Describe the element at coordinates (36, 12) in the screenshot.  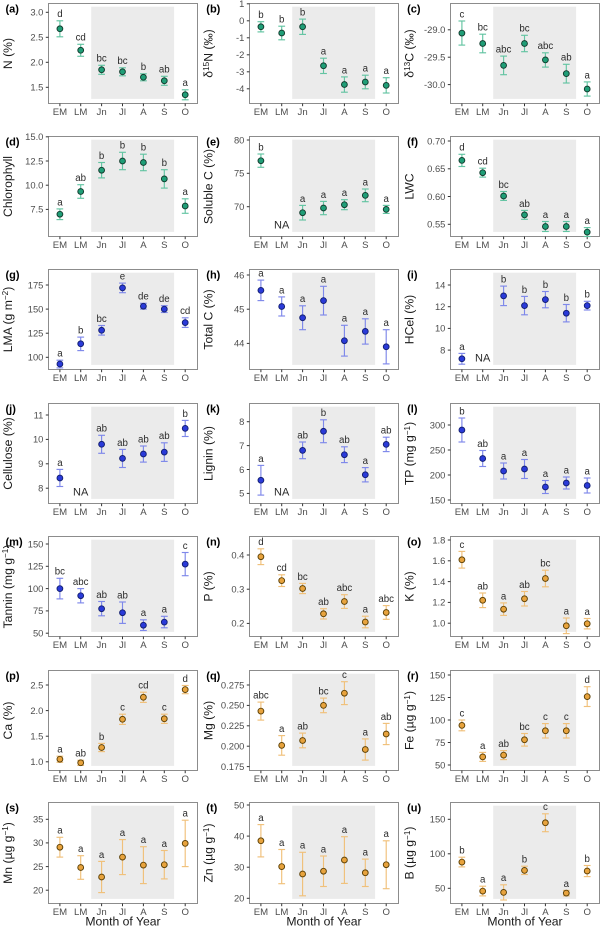
I see `svg-text: 3.0` at that location.